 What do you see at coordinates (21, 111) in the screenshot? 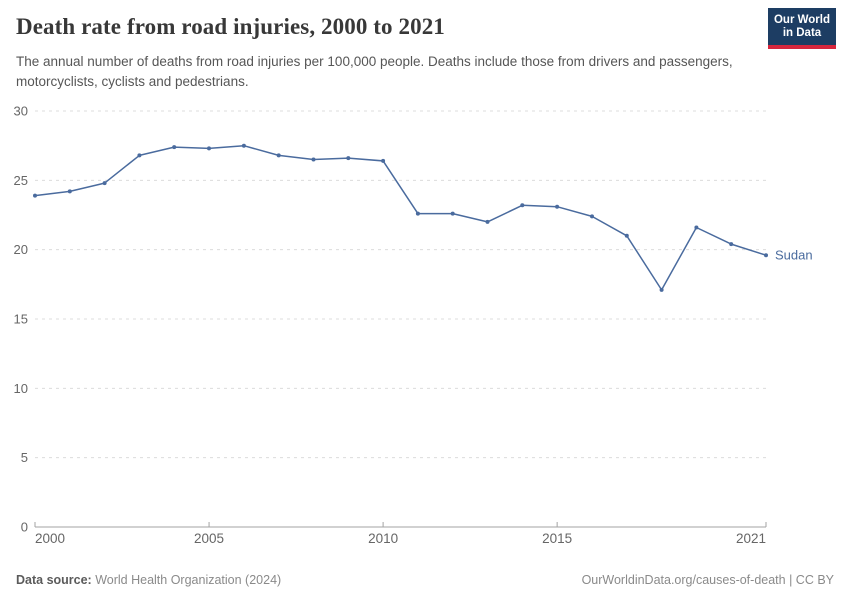
I see `y-tick-label: 30` at bounding box center [21, 111].